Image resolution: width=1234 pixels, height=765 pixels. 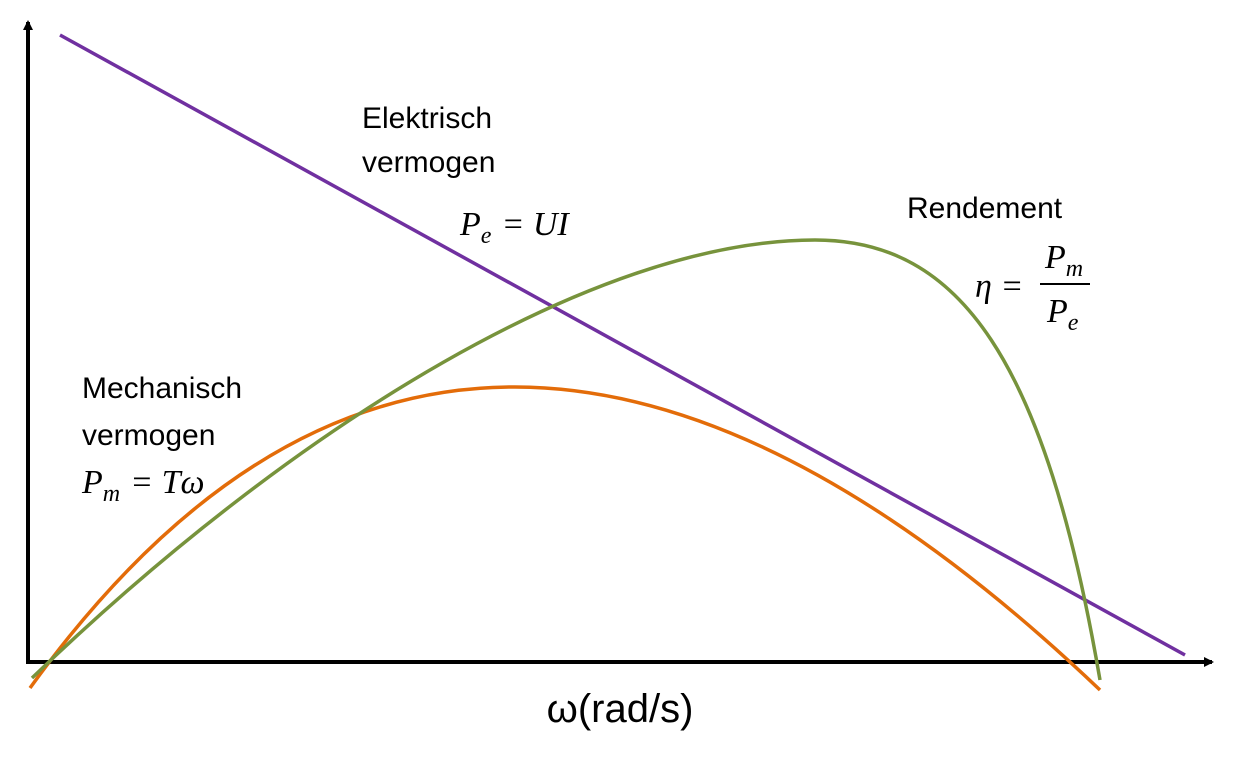 I want to click on label: Mechanisch, so click(x=162, y=388).